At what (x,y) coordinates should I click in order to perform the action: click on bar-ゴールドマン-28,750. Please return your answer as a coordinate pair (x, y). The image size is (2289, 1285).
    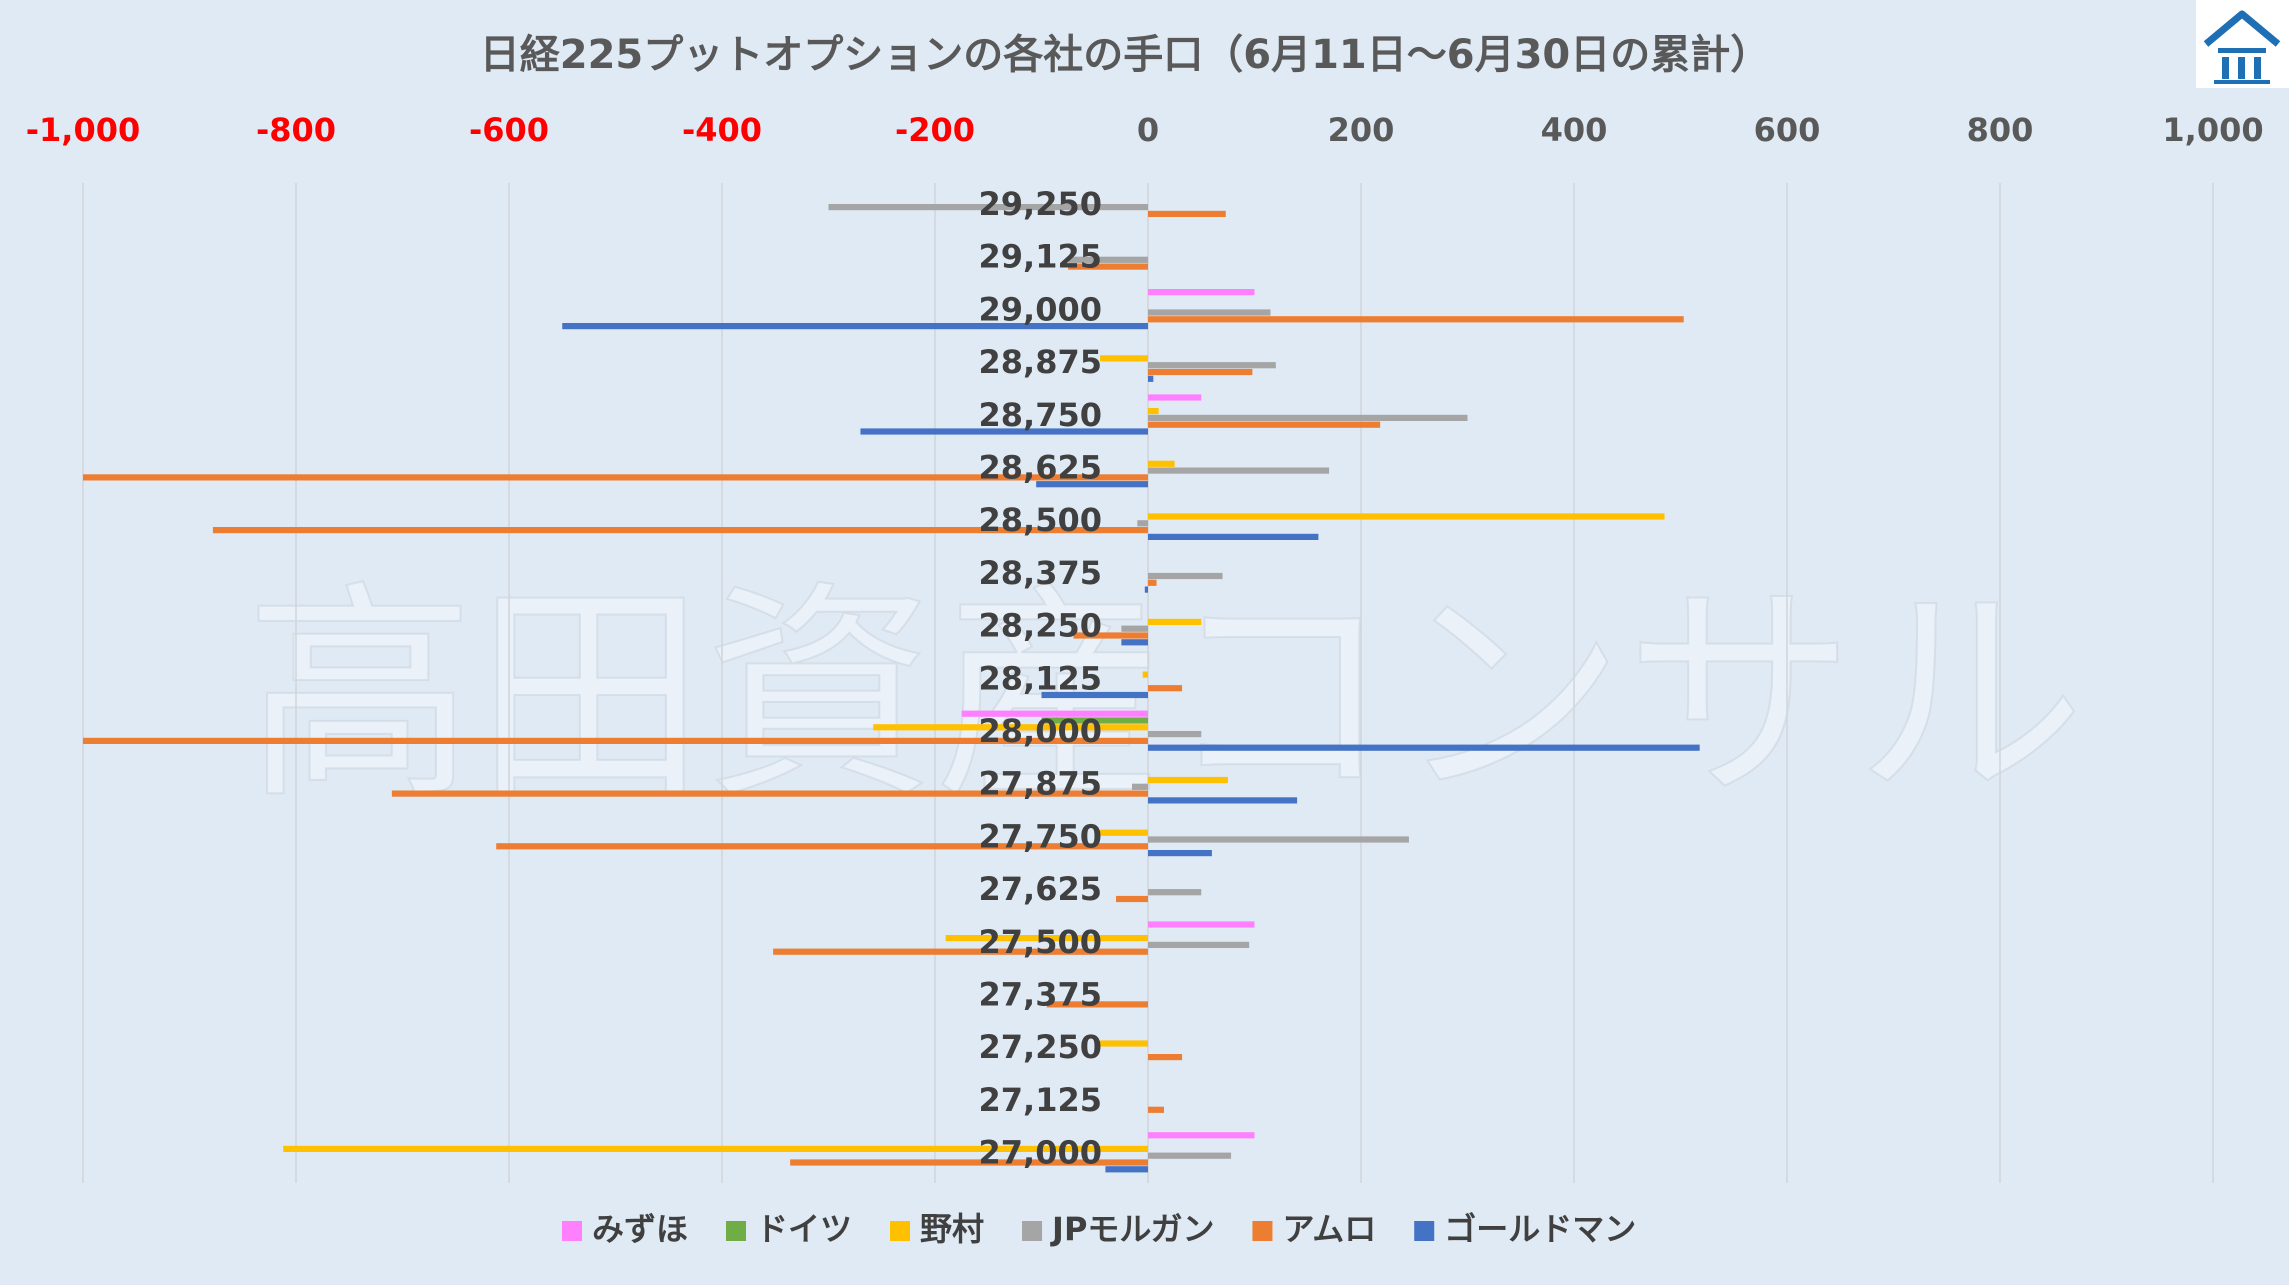
    Looking at the image, I should click on (1004, 431).